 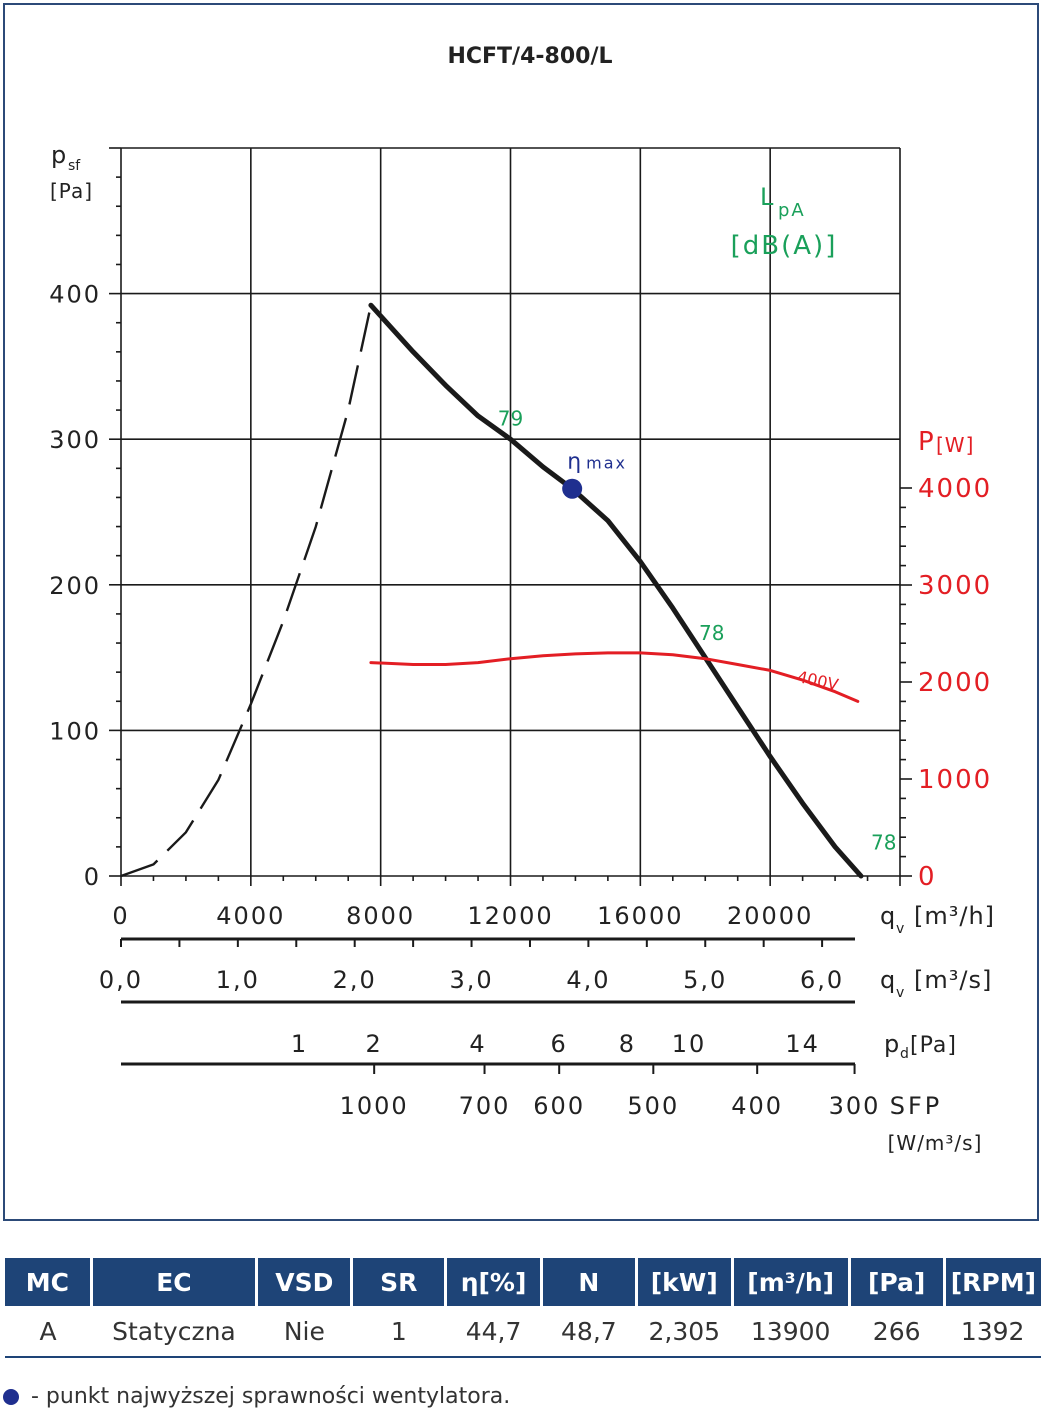 I want to click on header-flow: [m³/h], so click(x=791, y=1282).